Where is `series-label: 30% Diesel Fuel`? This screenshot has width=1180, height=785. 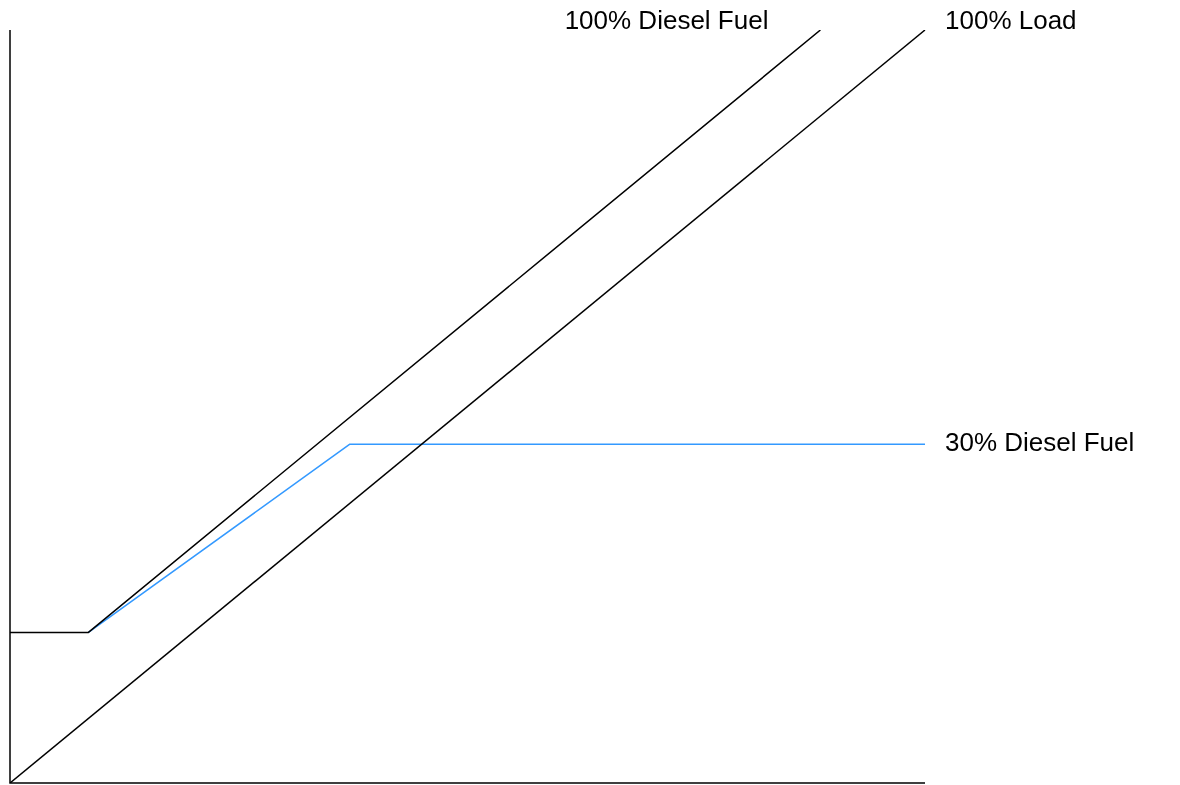
series-label: 30% Diesel Fuel is located at coordinates (1040, 442).